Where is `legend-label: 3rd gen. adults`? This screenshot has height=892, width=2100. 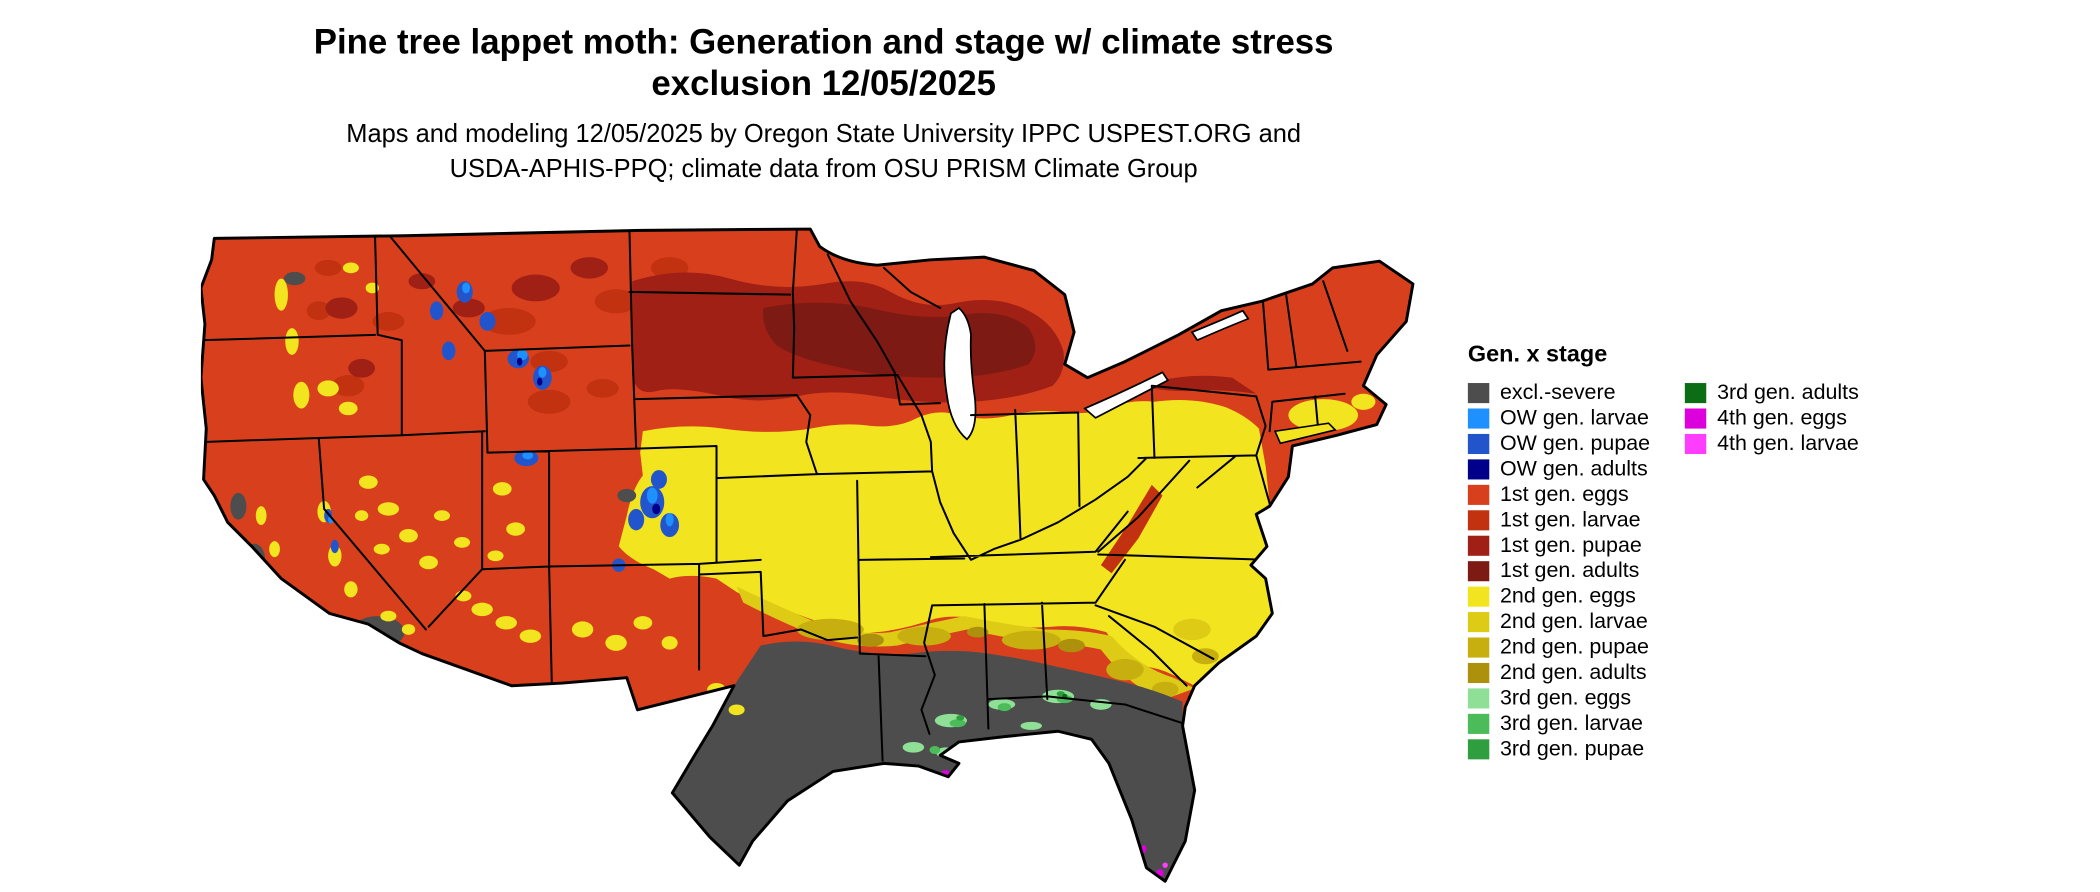 legend-label: 3rd gen. adults is located at coordinates (1788, 392).